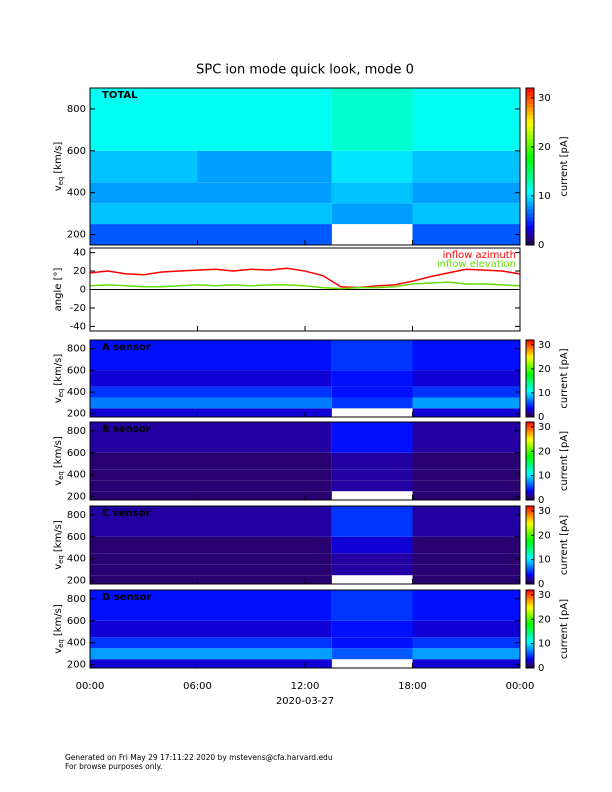  What do you see at coordinates (541, 417) in the screenshot?
I see `colorbar-tick-label: 0` at bounding box center [541, 417].